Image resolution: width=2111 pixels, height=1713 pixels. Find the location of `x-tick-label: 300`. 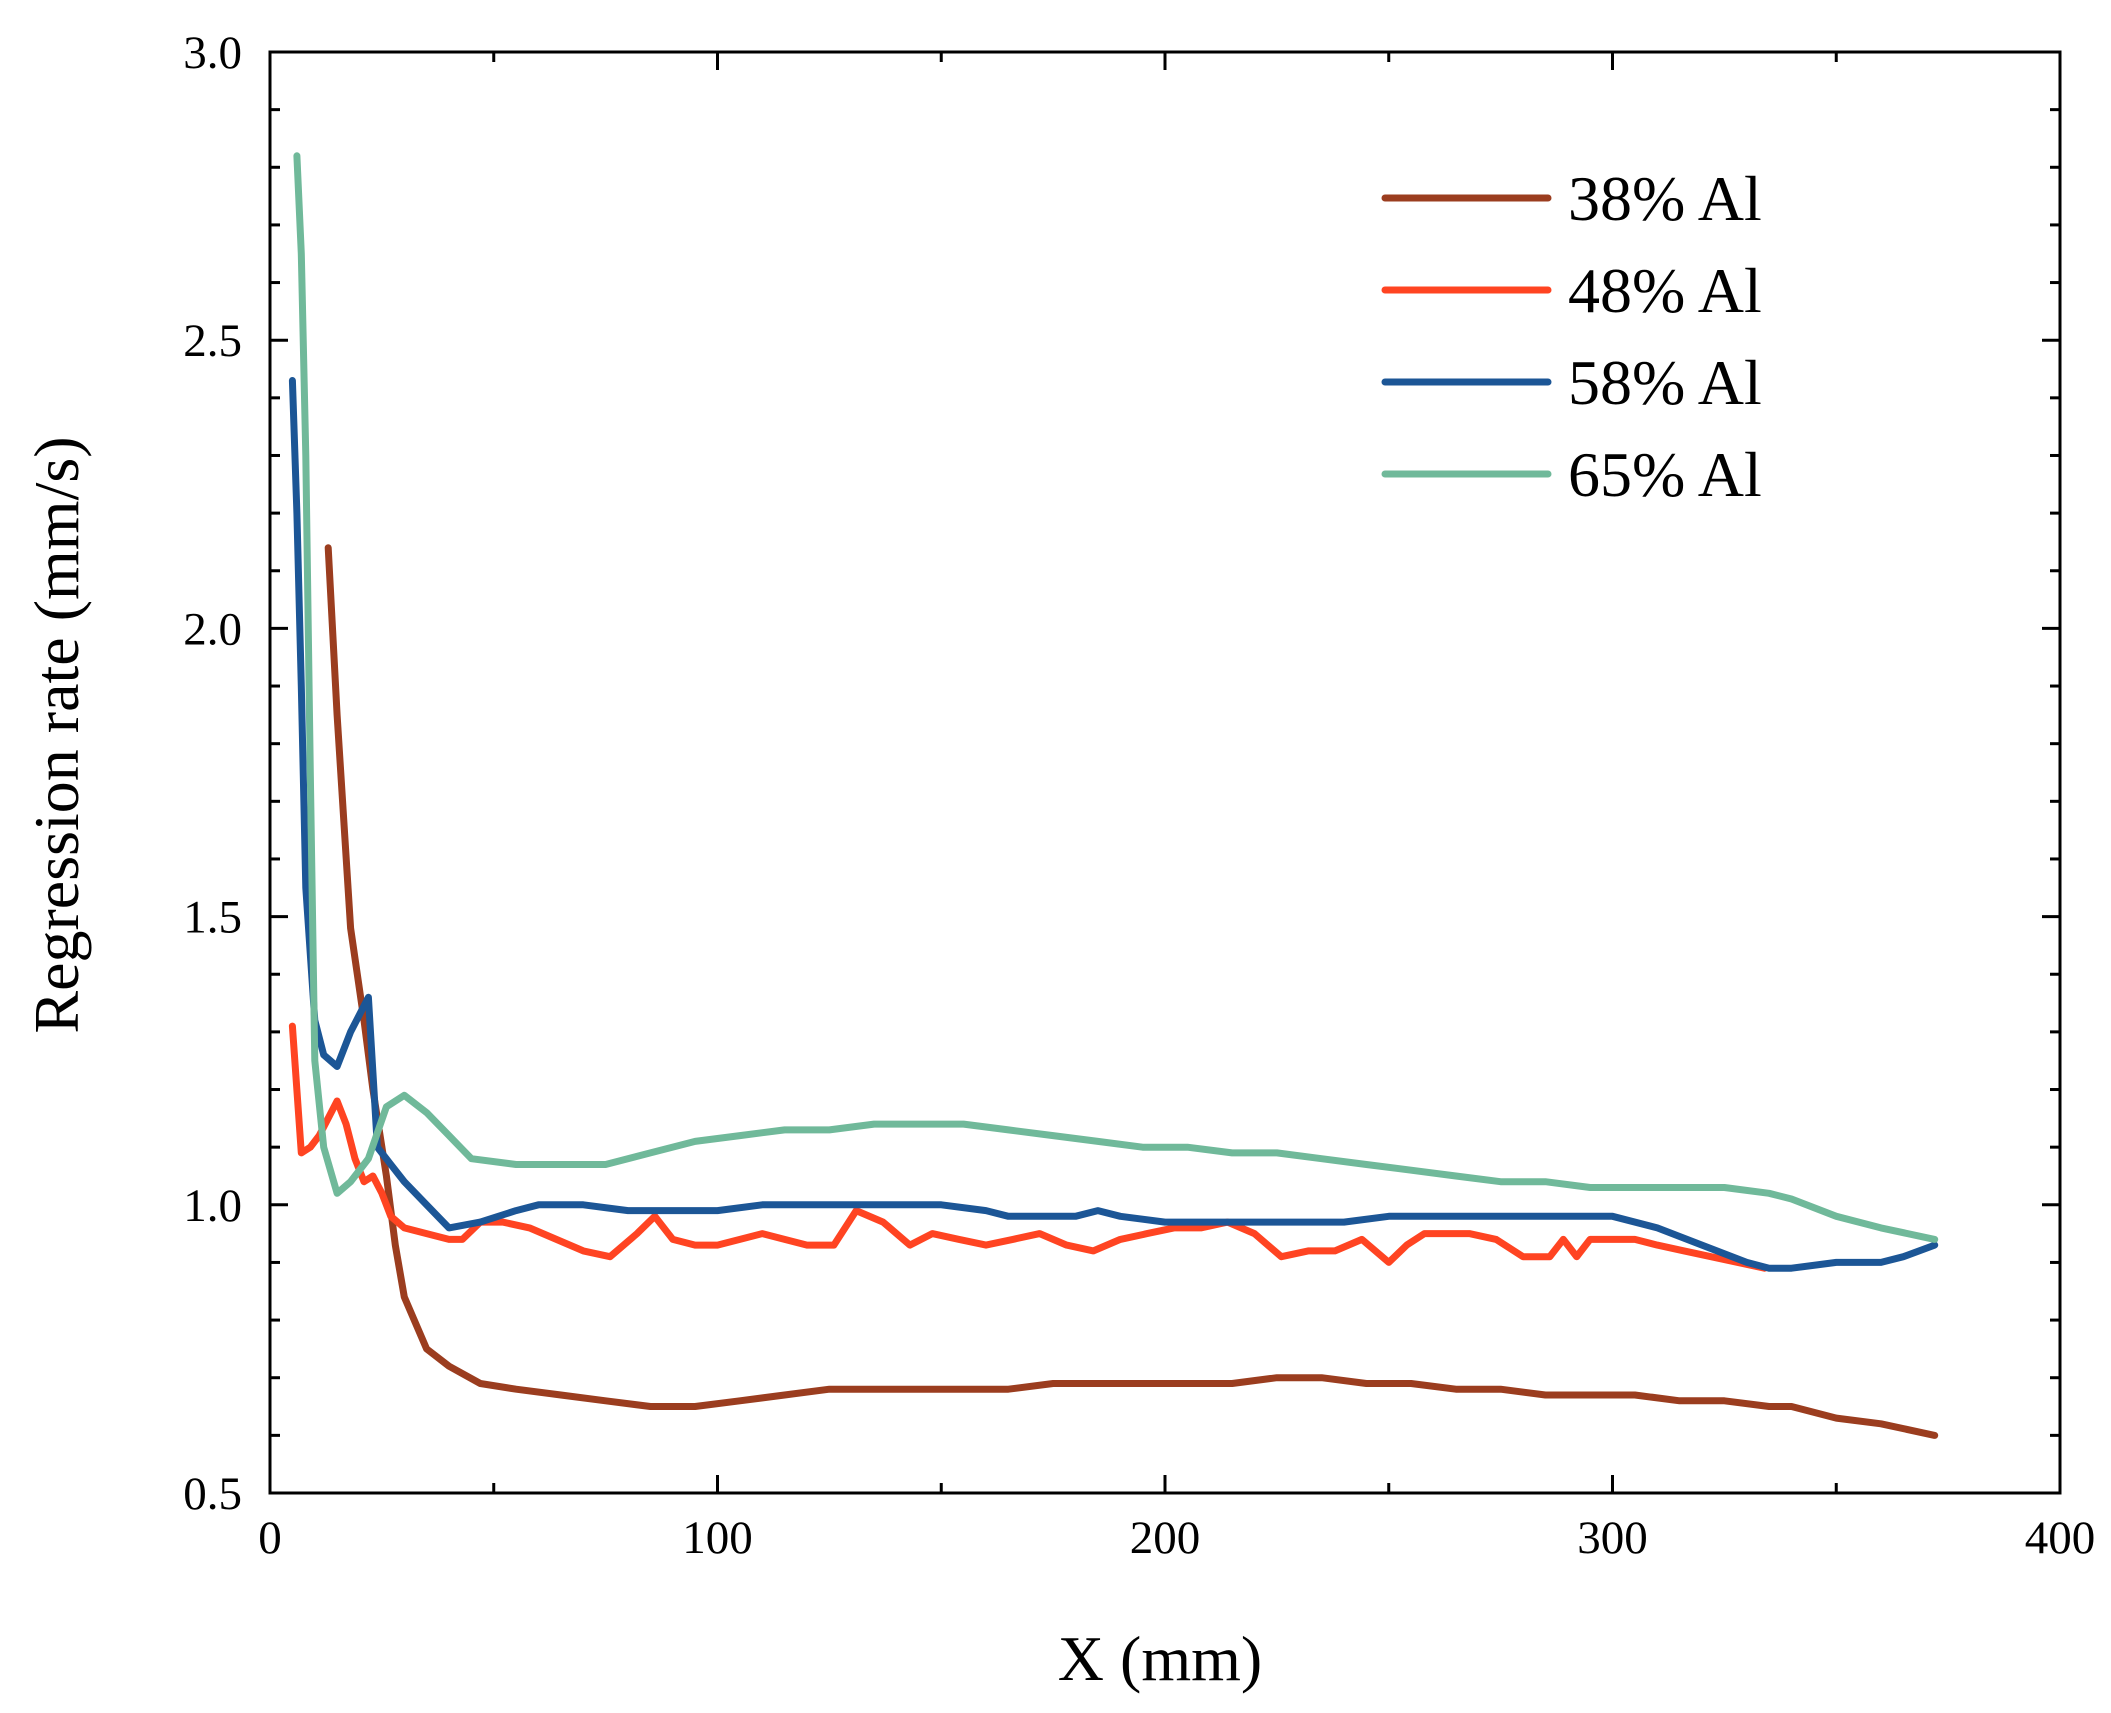

x-tick-label: 300 is located at coordinates (1612, 1538).